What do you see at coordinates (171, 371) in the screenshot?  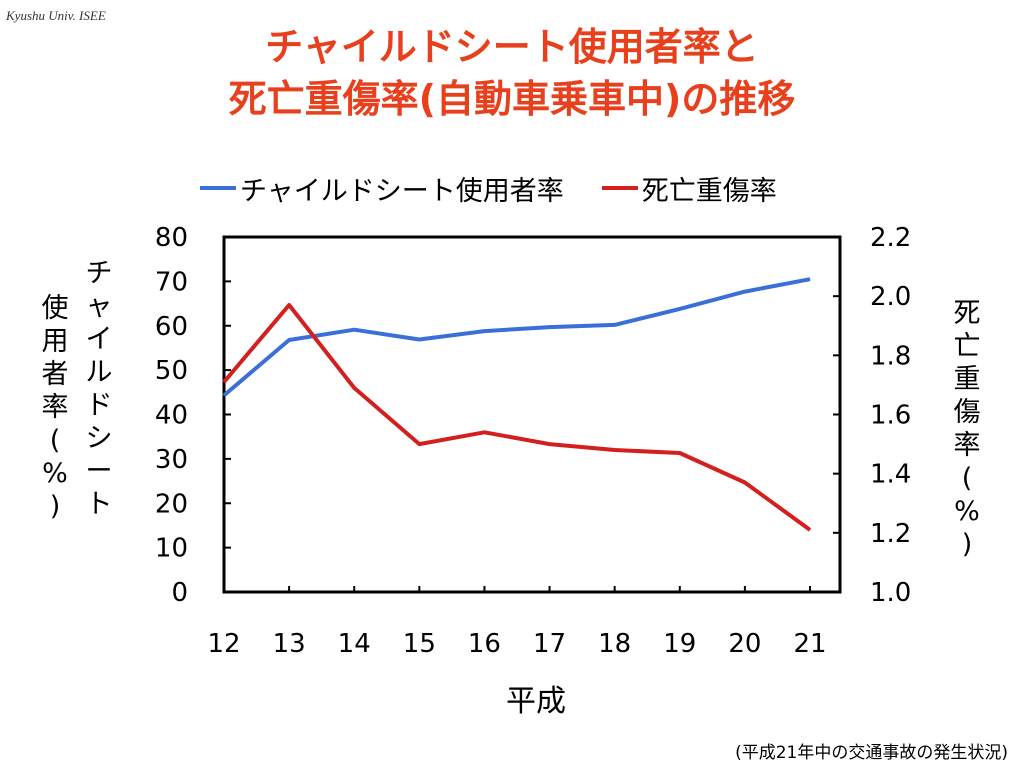 I see `y-left-tick-label: 50` at bounding box center [171, 371].